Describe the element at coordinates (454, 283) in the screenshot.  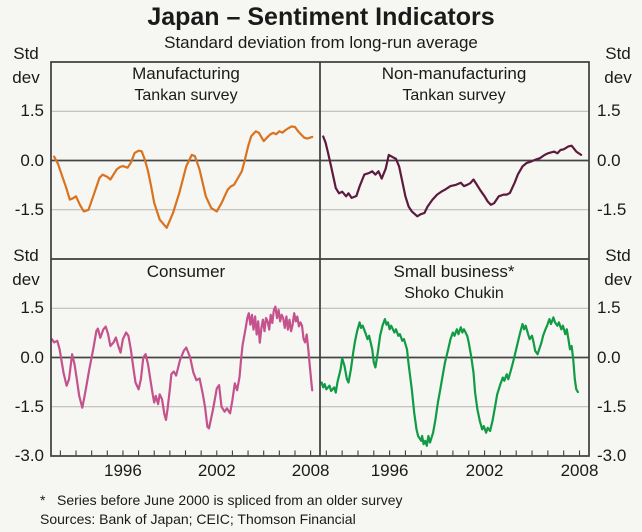
I see `panel-title-small-business: Small business* Shoko Chukin` at that location.